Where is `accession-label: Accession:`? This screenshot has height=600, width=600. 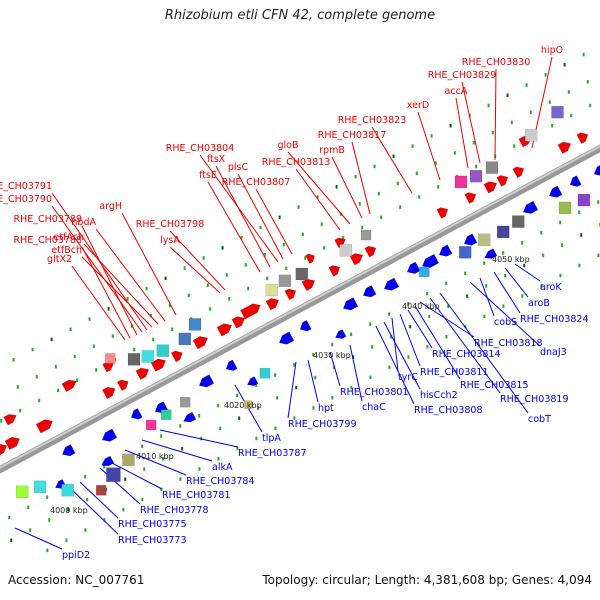
accession-label: Accession: is located at coordinates (40, 580).